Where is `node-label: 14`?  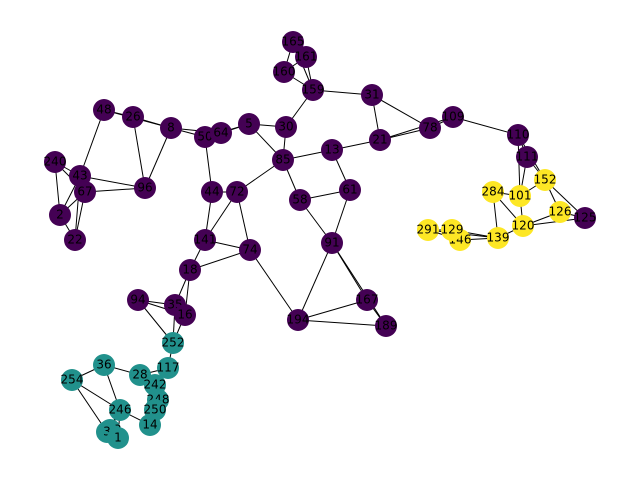
node-label: 14 is located at coordinates (149, 425).